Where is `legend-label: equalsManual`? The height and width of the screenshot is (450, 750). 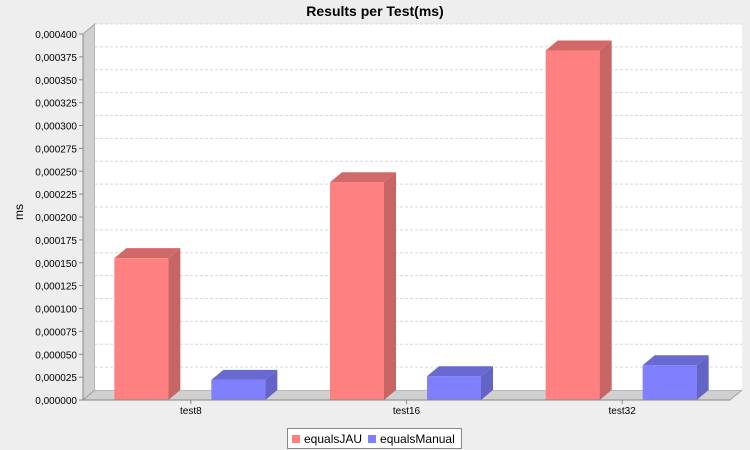
legend-label: equalsManual is located at coordinates (417, 438).